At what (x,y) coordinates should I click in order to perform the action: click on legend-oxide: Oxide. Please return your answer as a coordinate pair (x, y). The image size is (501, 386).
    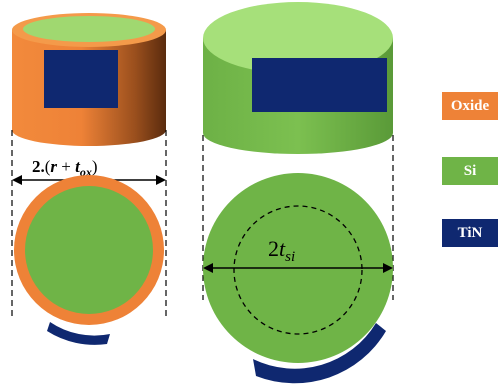
    Looking at the image, I should click on (470, 106).